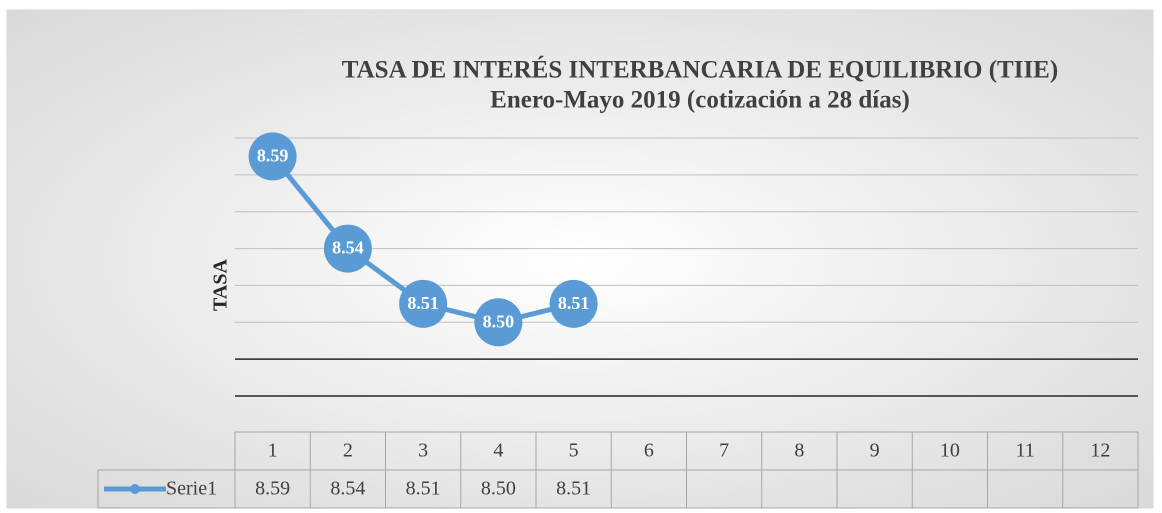  Describe the element at coordinates (1024, 451) in the screenshot. I see `x-tick-label: 11` at that location.